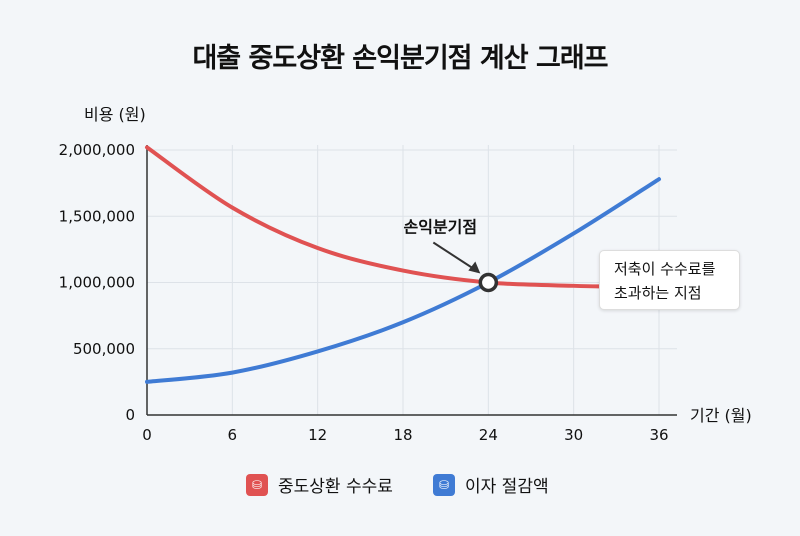 Image resolution: width=800 pixels, height=536 pixels. What do you see at coordinates (441, 227) in the screenshot?
I see `breakeven-label: 손익분기점` at bounding box center [441, 227].